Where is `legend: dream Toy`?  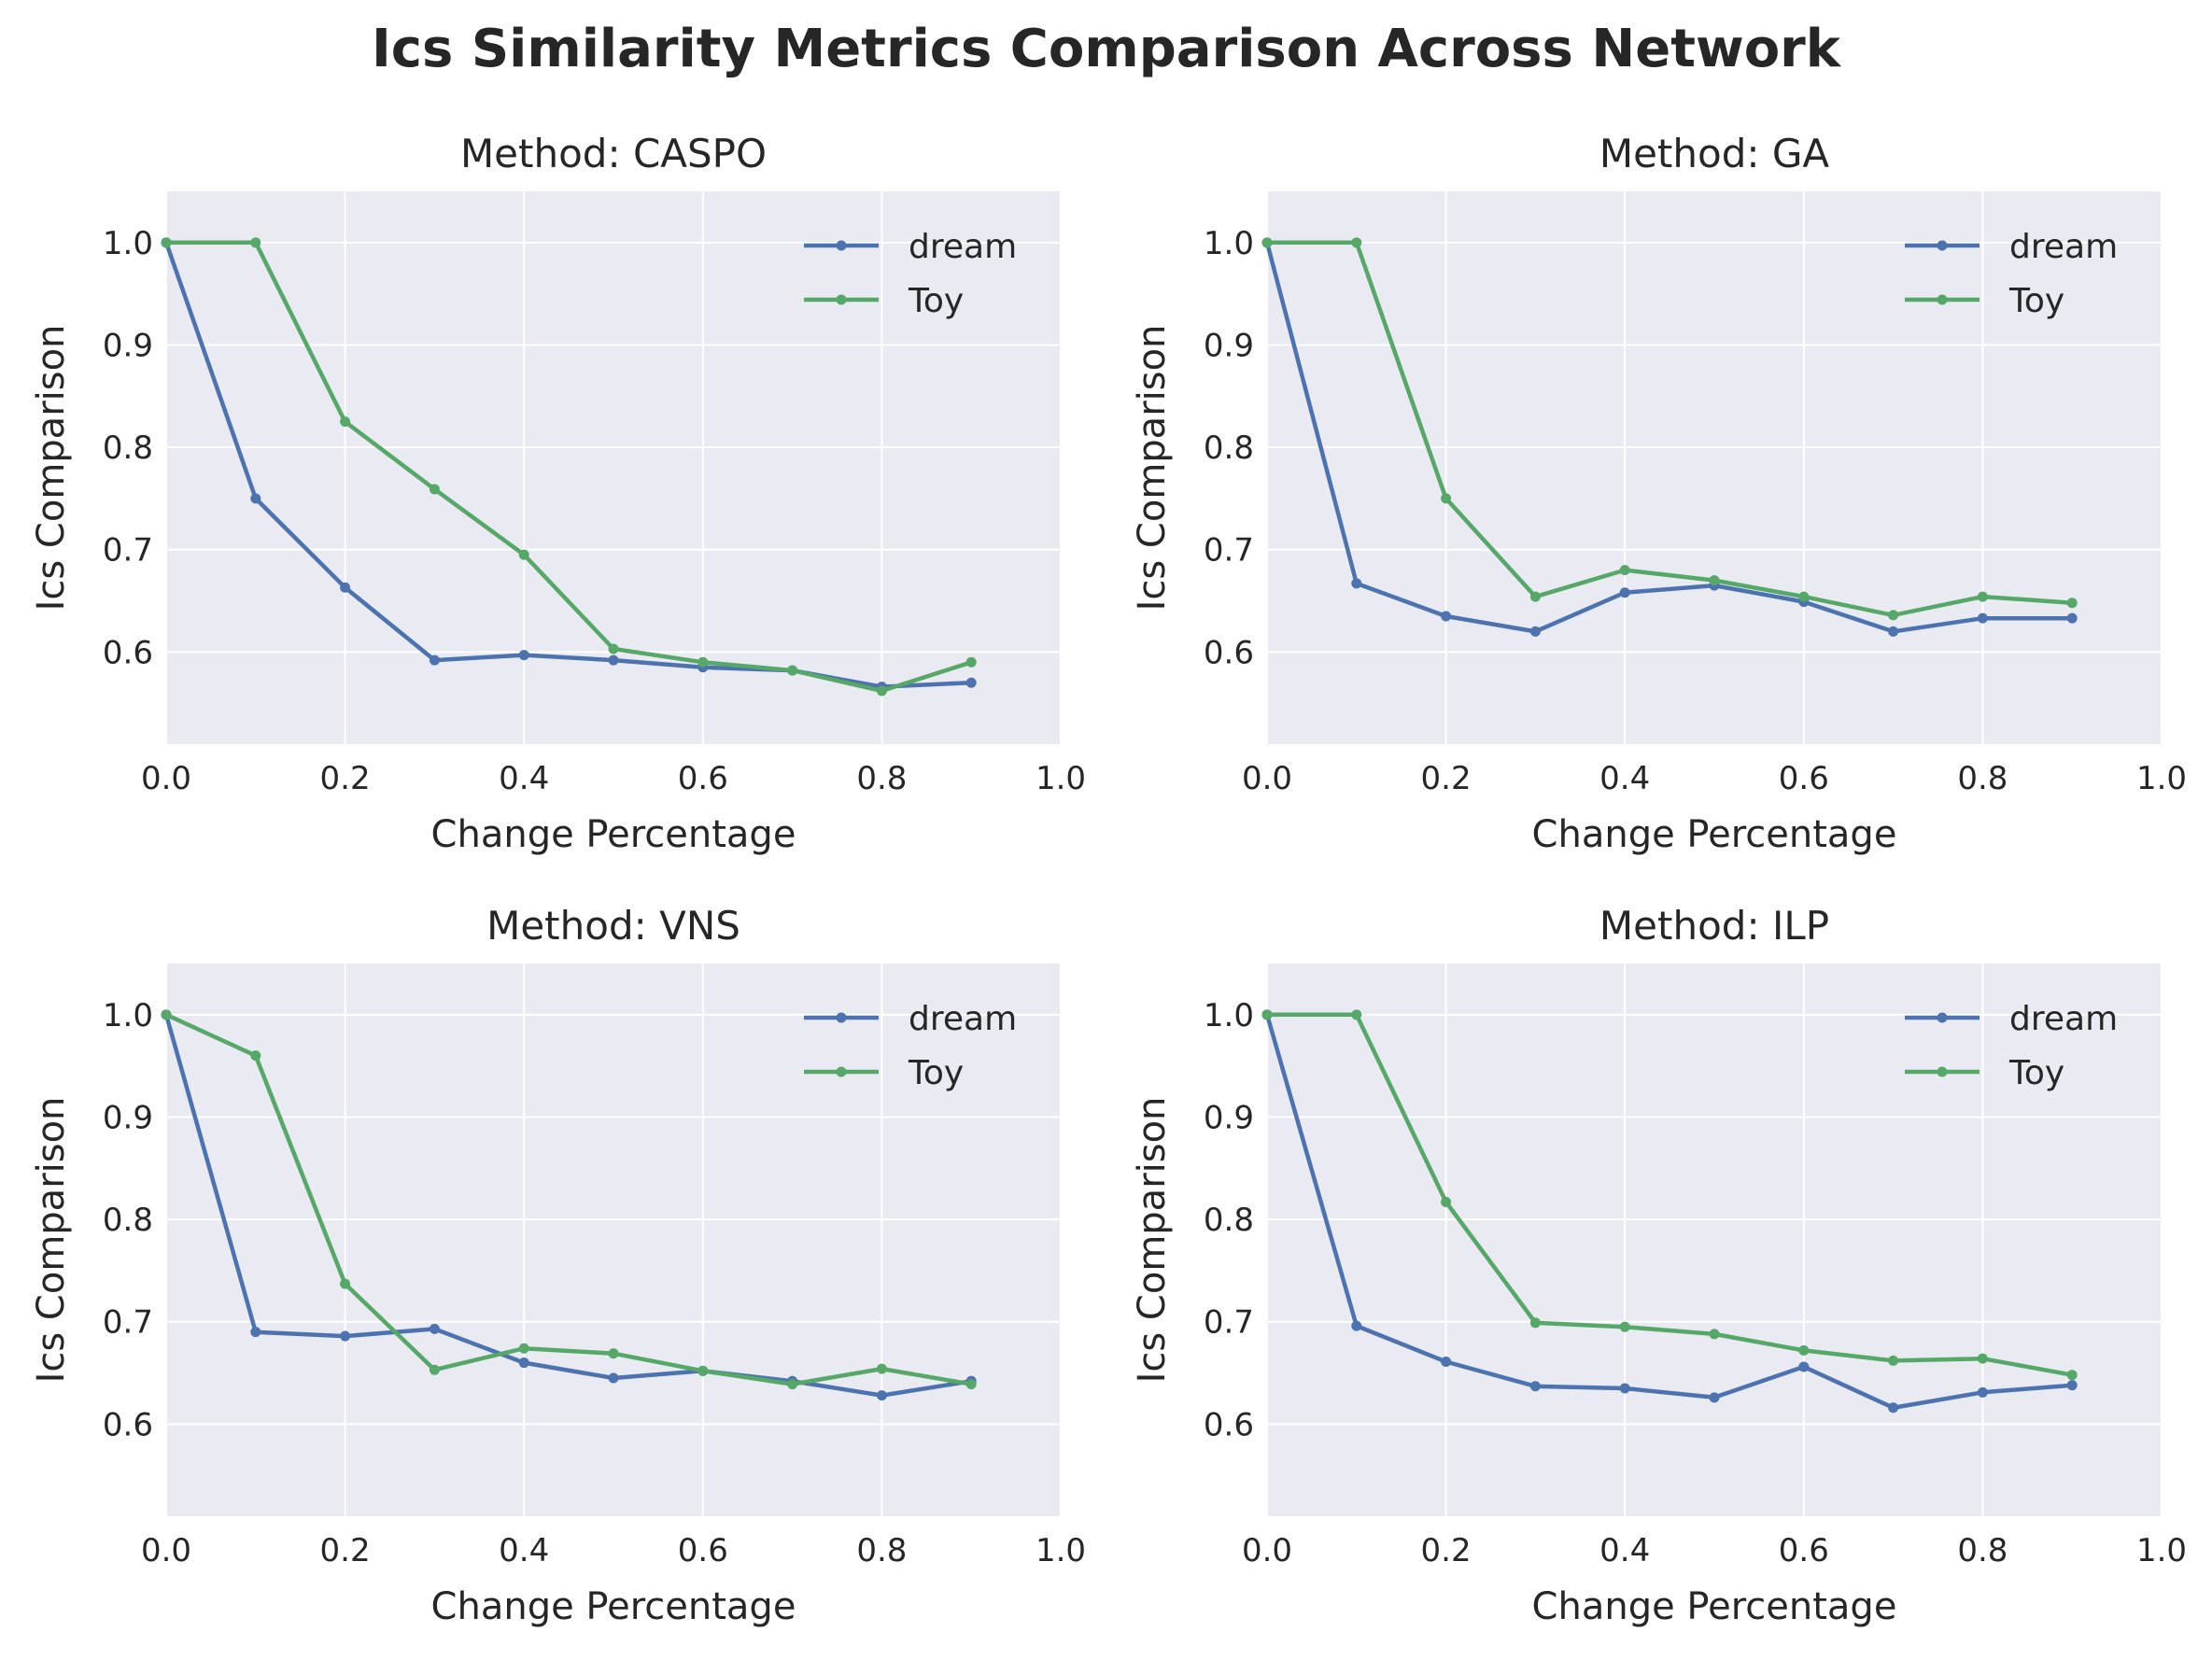
legend: dream Toy is located at coordinates (2011, 1046).